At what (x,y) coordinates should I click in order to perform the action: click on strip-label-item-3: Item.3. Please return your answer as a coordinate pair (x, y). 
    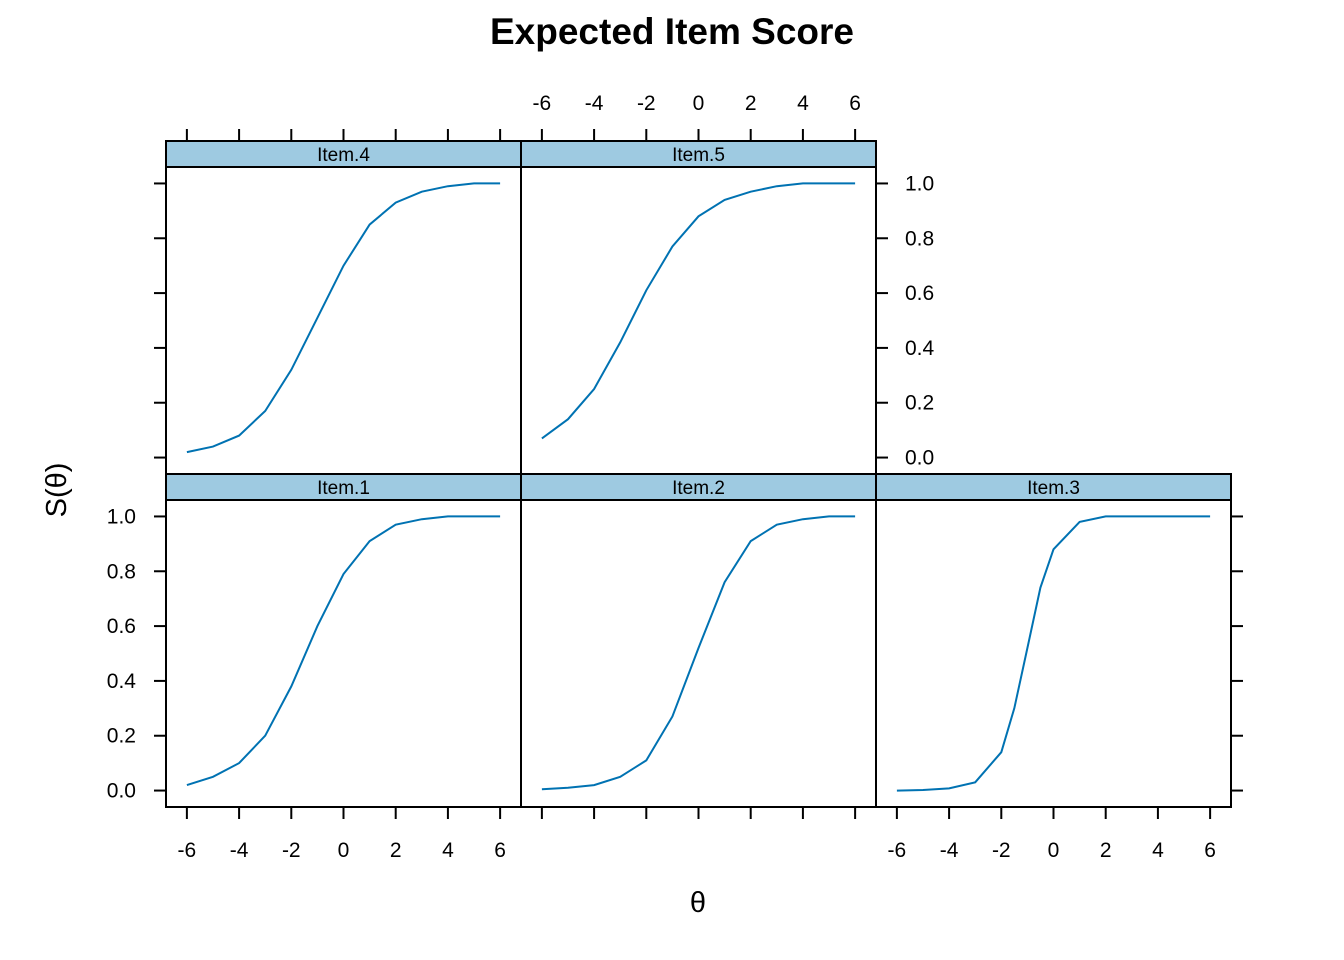
    Looking at the image, I should click on (1053, 488).